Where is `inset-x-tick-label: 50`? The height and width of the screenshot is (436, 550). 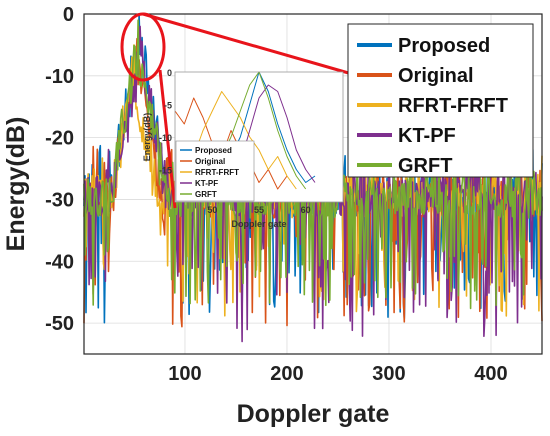 inset-x-tick-label: 50 is located at coordinates (212, 210).